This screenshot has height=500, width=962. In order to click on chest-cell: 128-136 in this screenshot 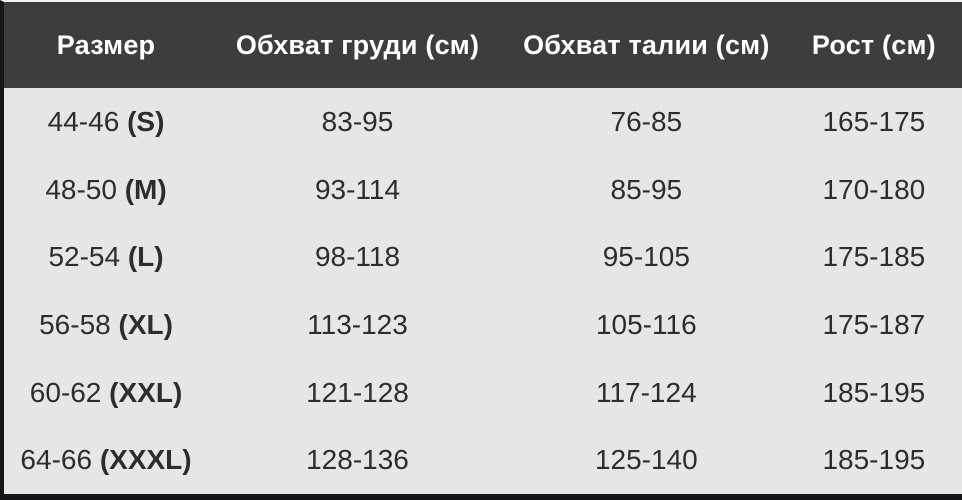, I will do `click(357, 460)`.